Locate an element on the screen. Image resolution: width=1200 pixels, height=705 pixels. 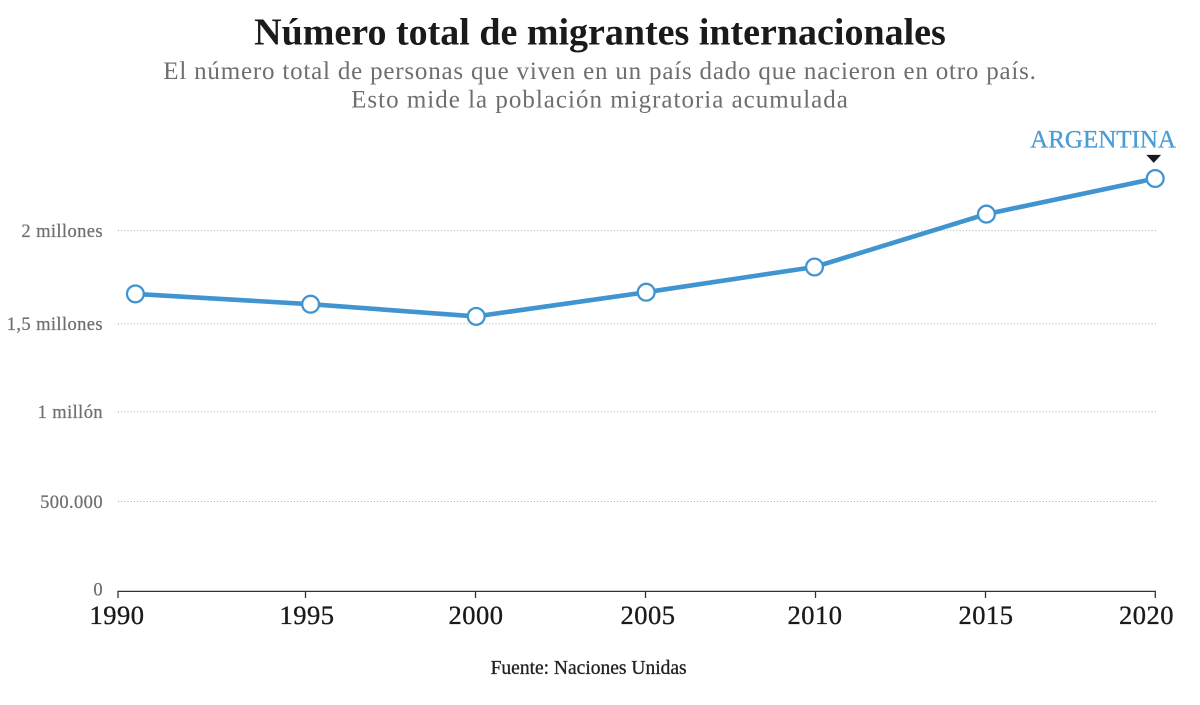
svg-text: 500.000 is located at coordinates (71, 503).